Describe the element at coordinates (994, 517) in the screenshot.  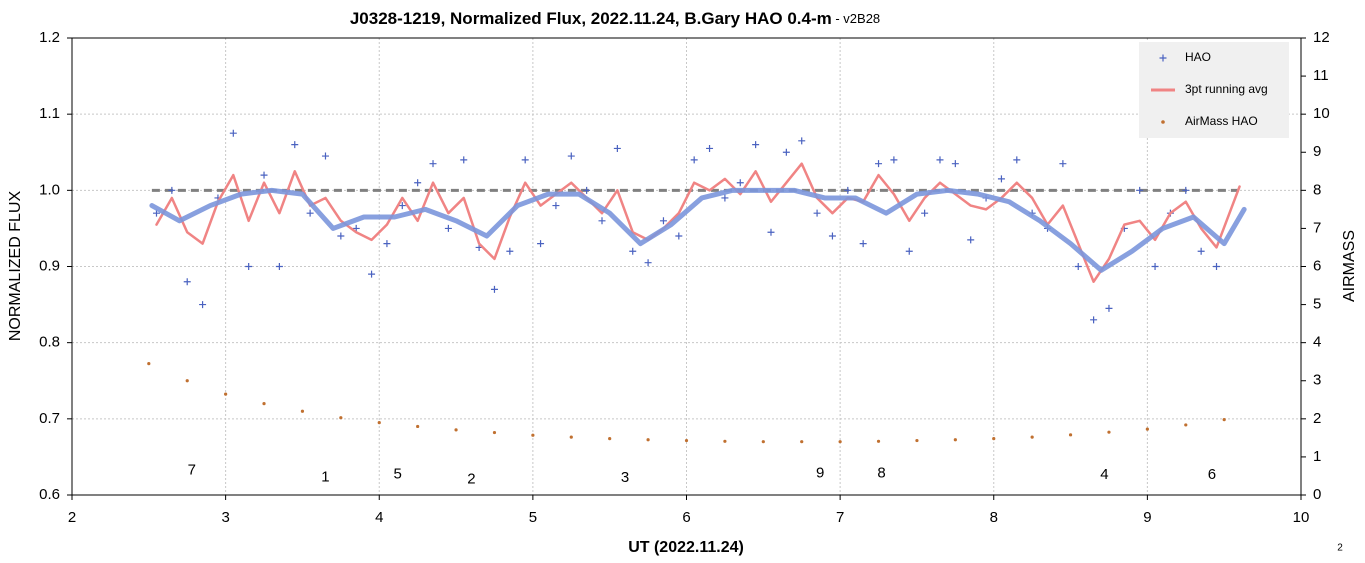
I see `x-tick-label: 8` at that location.